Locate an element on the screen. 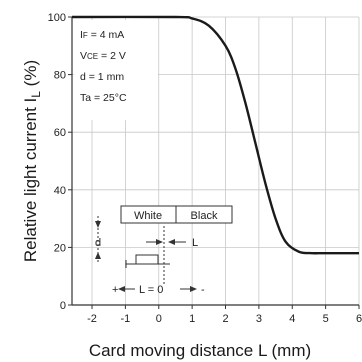 The height and width of the screenshot is (362, 362). x-tick-label: 4 is located at coordinates (292, 319).